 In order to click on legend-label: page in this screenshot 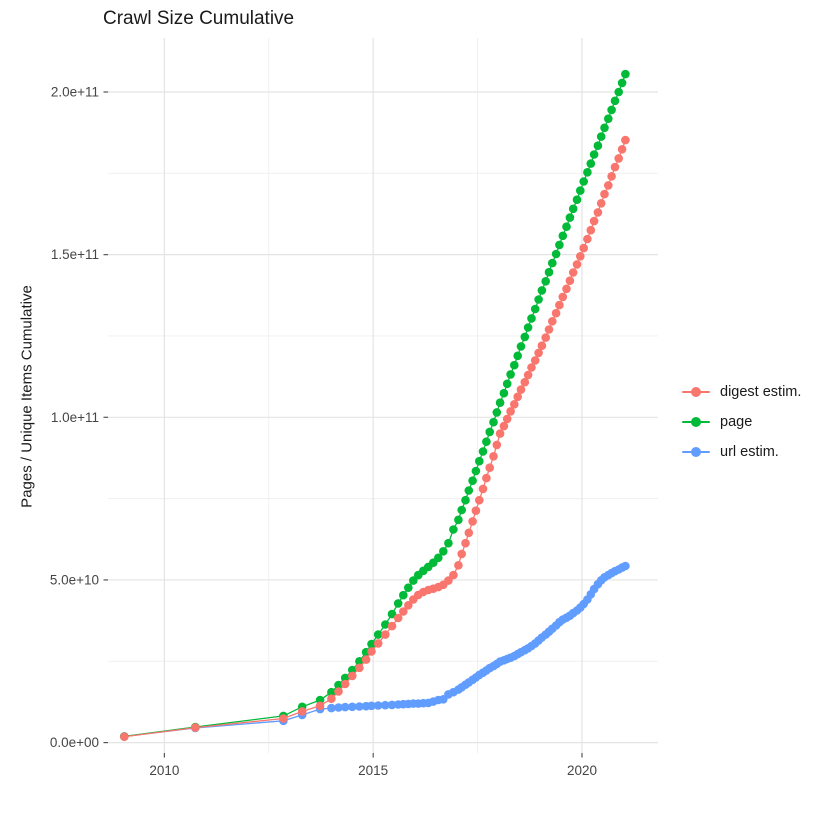, I will do `click(736, 422)`.